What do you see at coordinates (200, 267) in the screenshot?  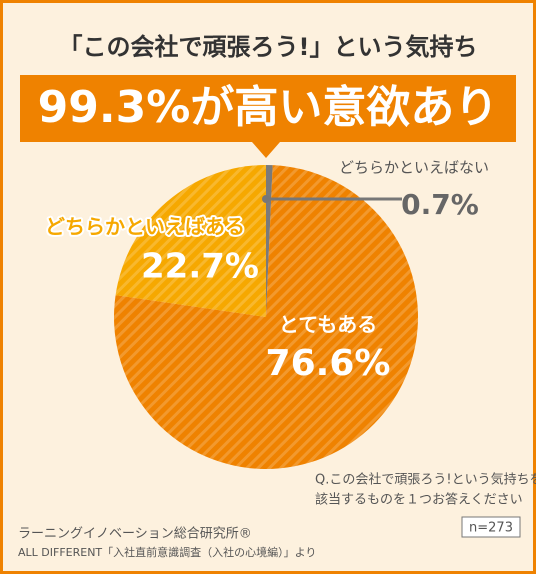 I see `value-label: 22.7%` at bounding box center [200, 267].